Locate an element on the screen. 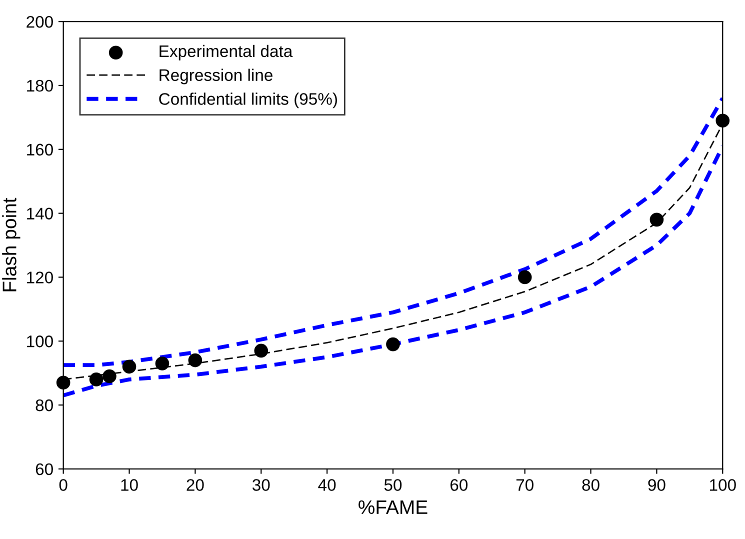 The height and width of the screenshot is (539, 745). x-tick-label: 80 is located at coordinates (591, 485).